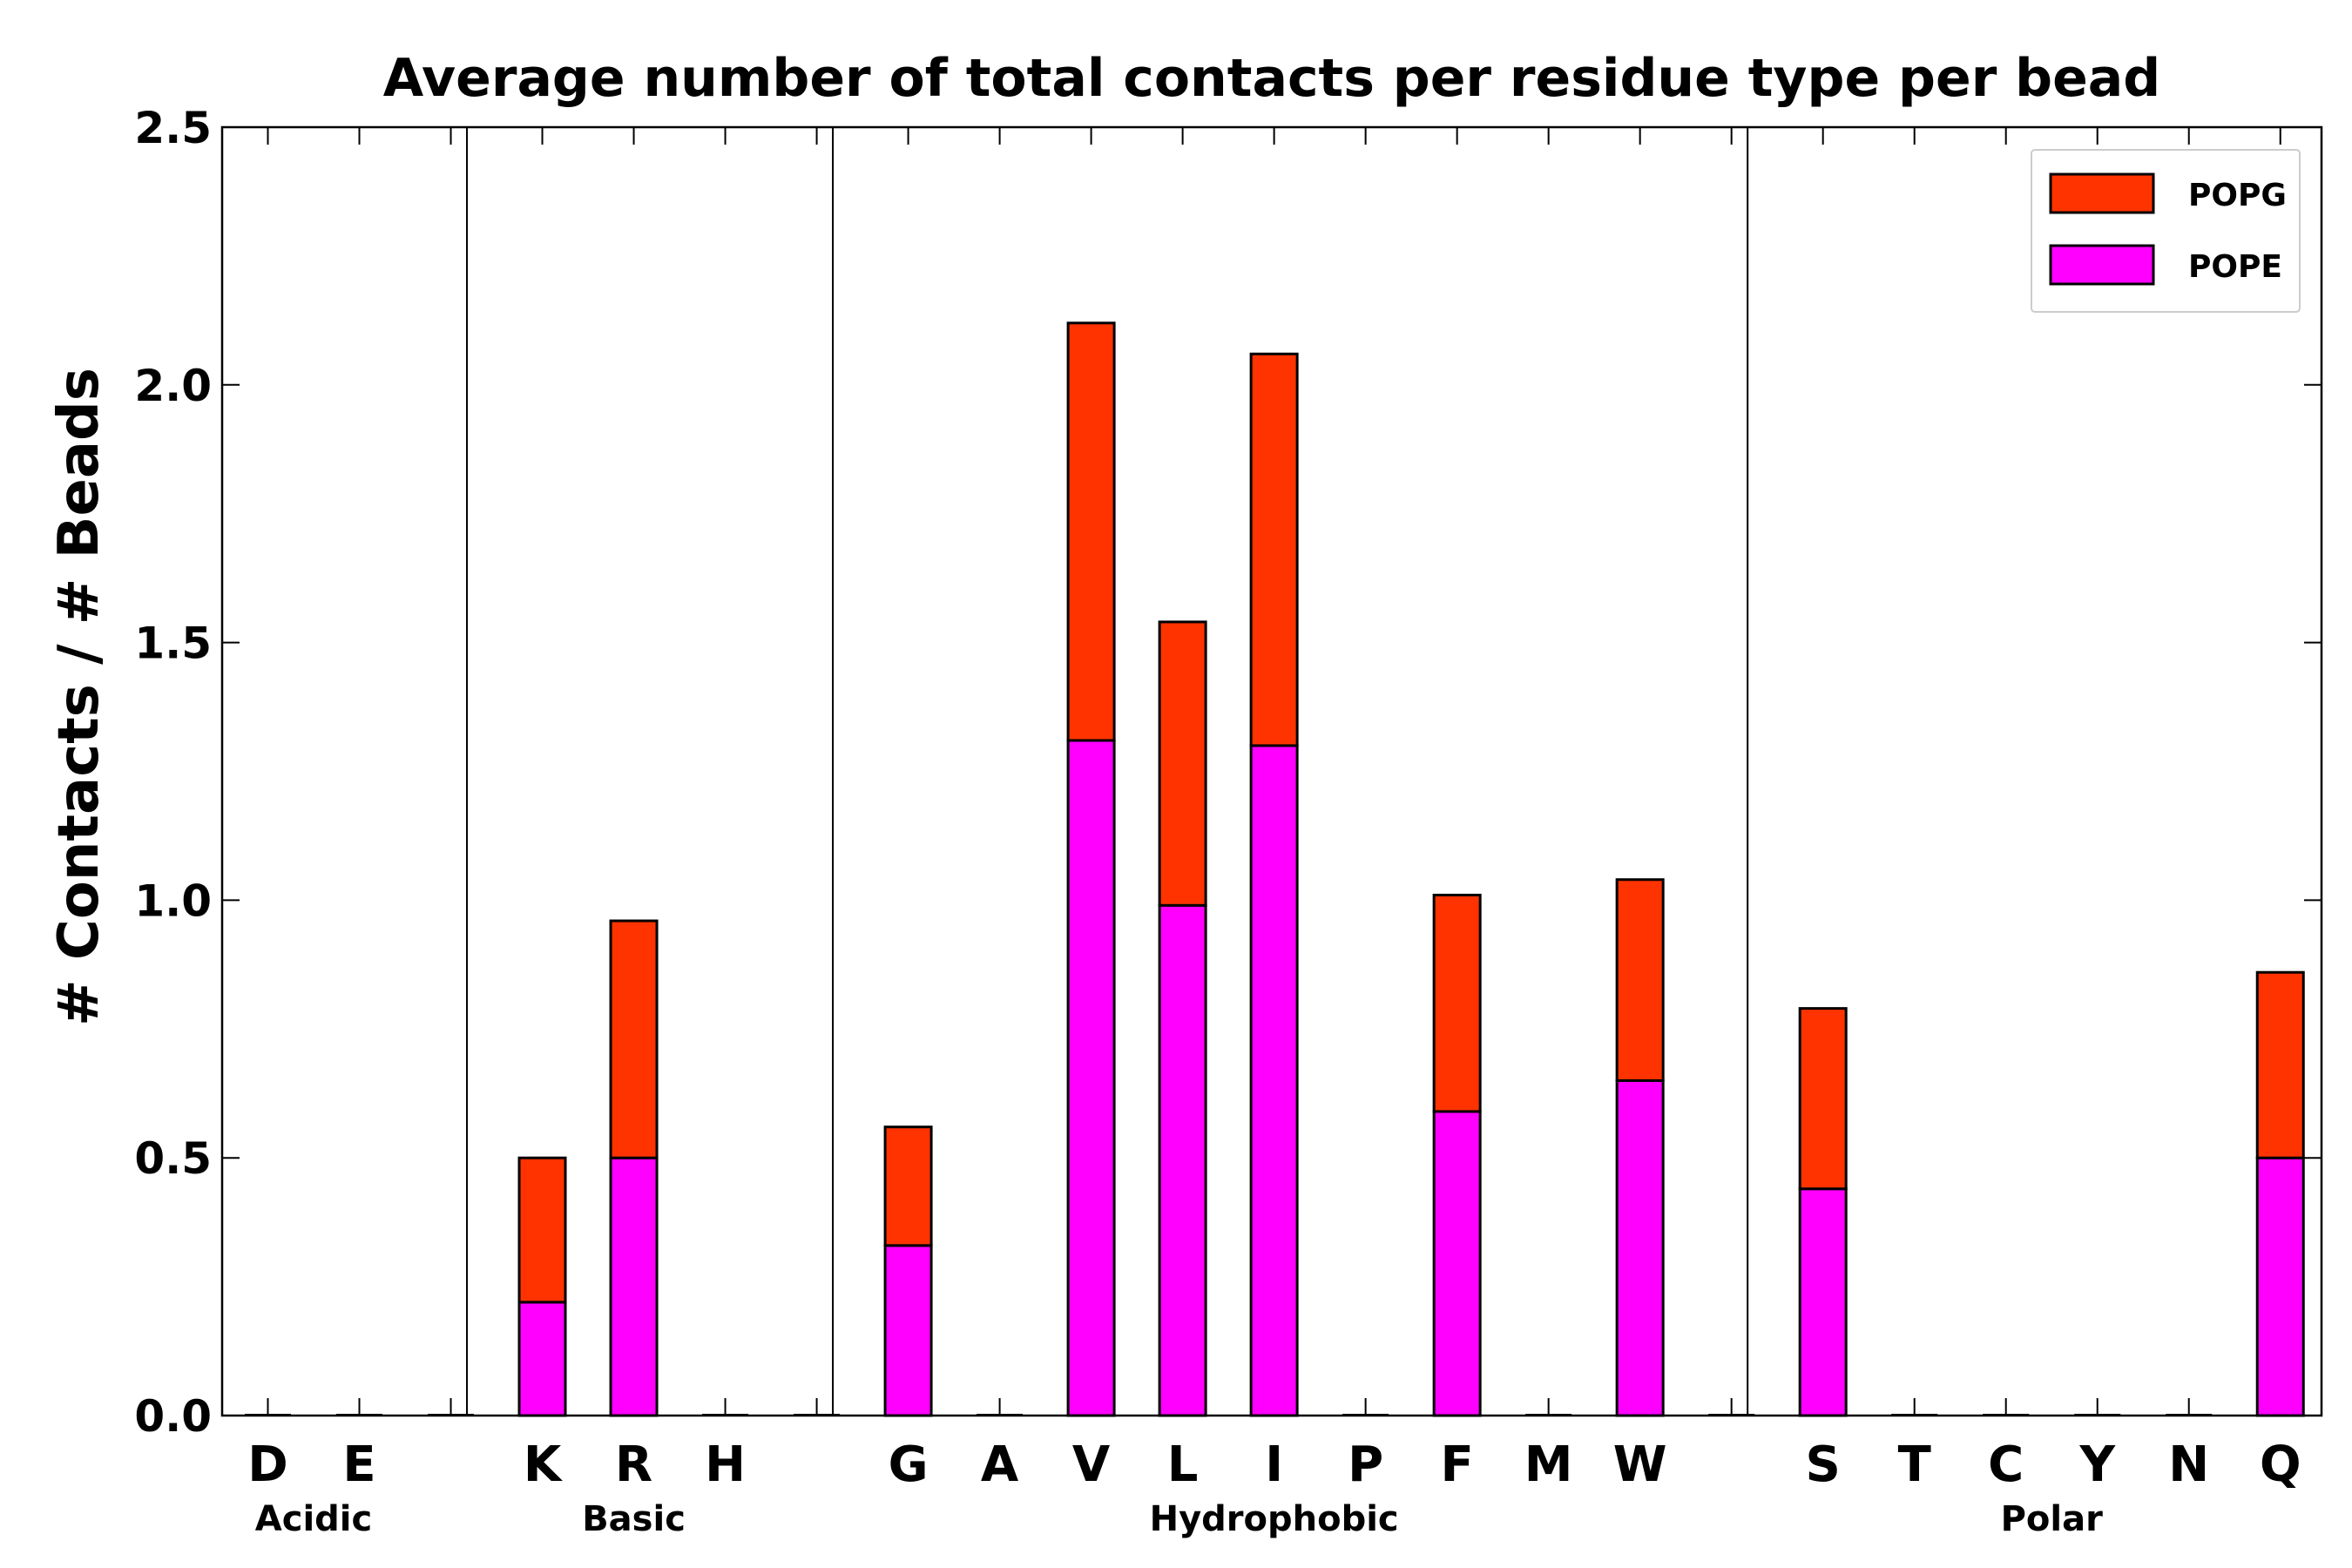  Describe the element at coordinates (542, 1230) in the screenshot. I see `bar-popg-K` at that location.